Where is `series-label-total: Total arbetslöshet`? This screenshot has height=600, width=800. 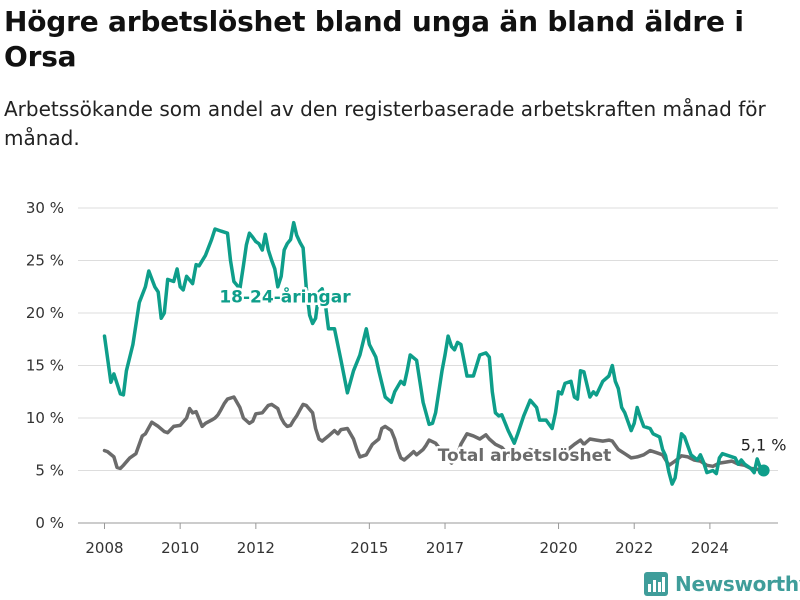 series-label-total: Total arbetslöshet is located at coordinates (525, 456).